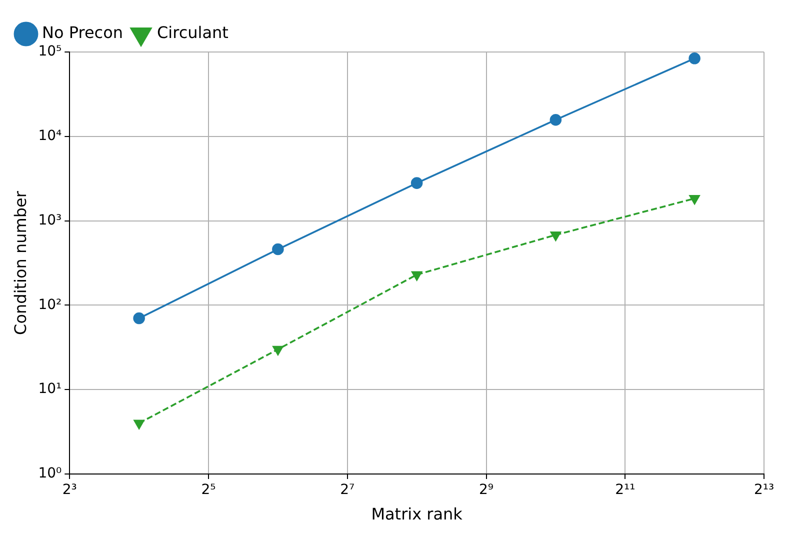 The image size is (792, 537). I want to click on x-tick-label: 2⁵, so click(208, 490).